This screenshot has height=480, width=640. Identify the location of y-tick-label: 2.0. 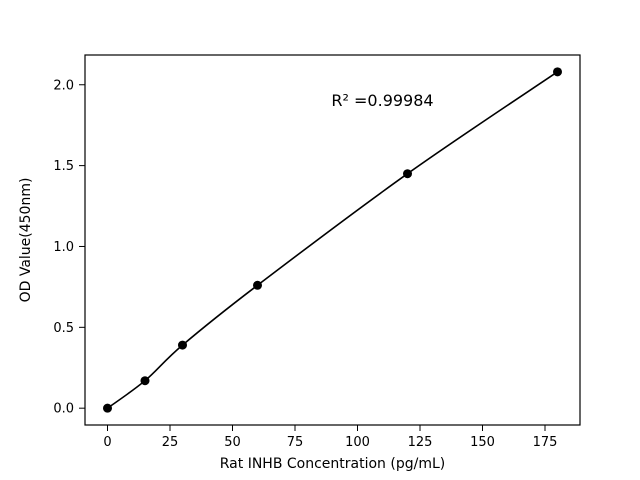
(63, 85).